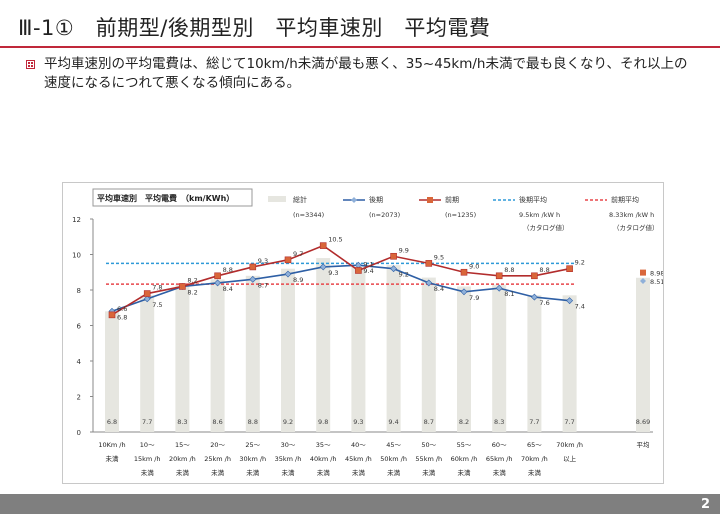 This screenshot has width=720, height=514. Describe the element at coordinates (288, 445) in the screenshot. I see `x-category-label: 30～` at that location.